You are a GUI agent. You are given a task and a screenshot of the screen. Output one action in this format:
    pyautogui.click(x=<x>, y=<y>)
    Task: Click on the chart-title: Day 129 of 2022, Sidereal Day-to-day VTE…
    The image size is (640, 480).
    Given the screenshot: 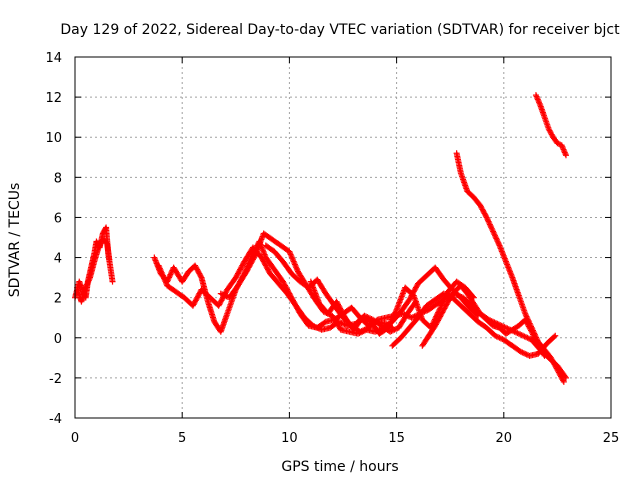 What is the action you would take?
    pyautogui.click(x=340, y=30)
    